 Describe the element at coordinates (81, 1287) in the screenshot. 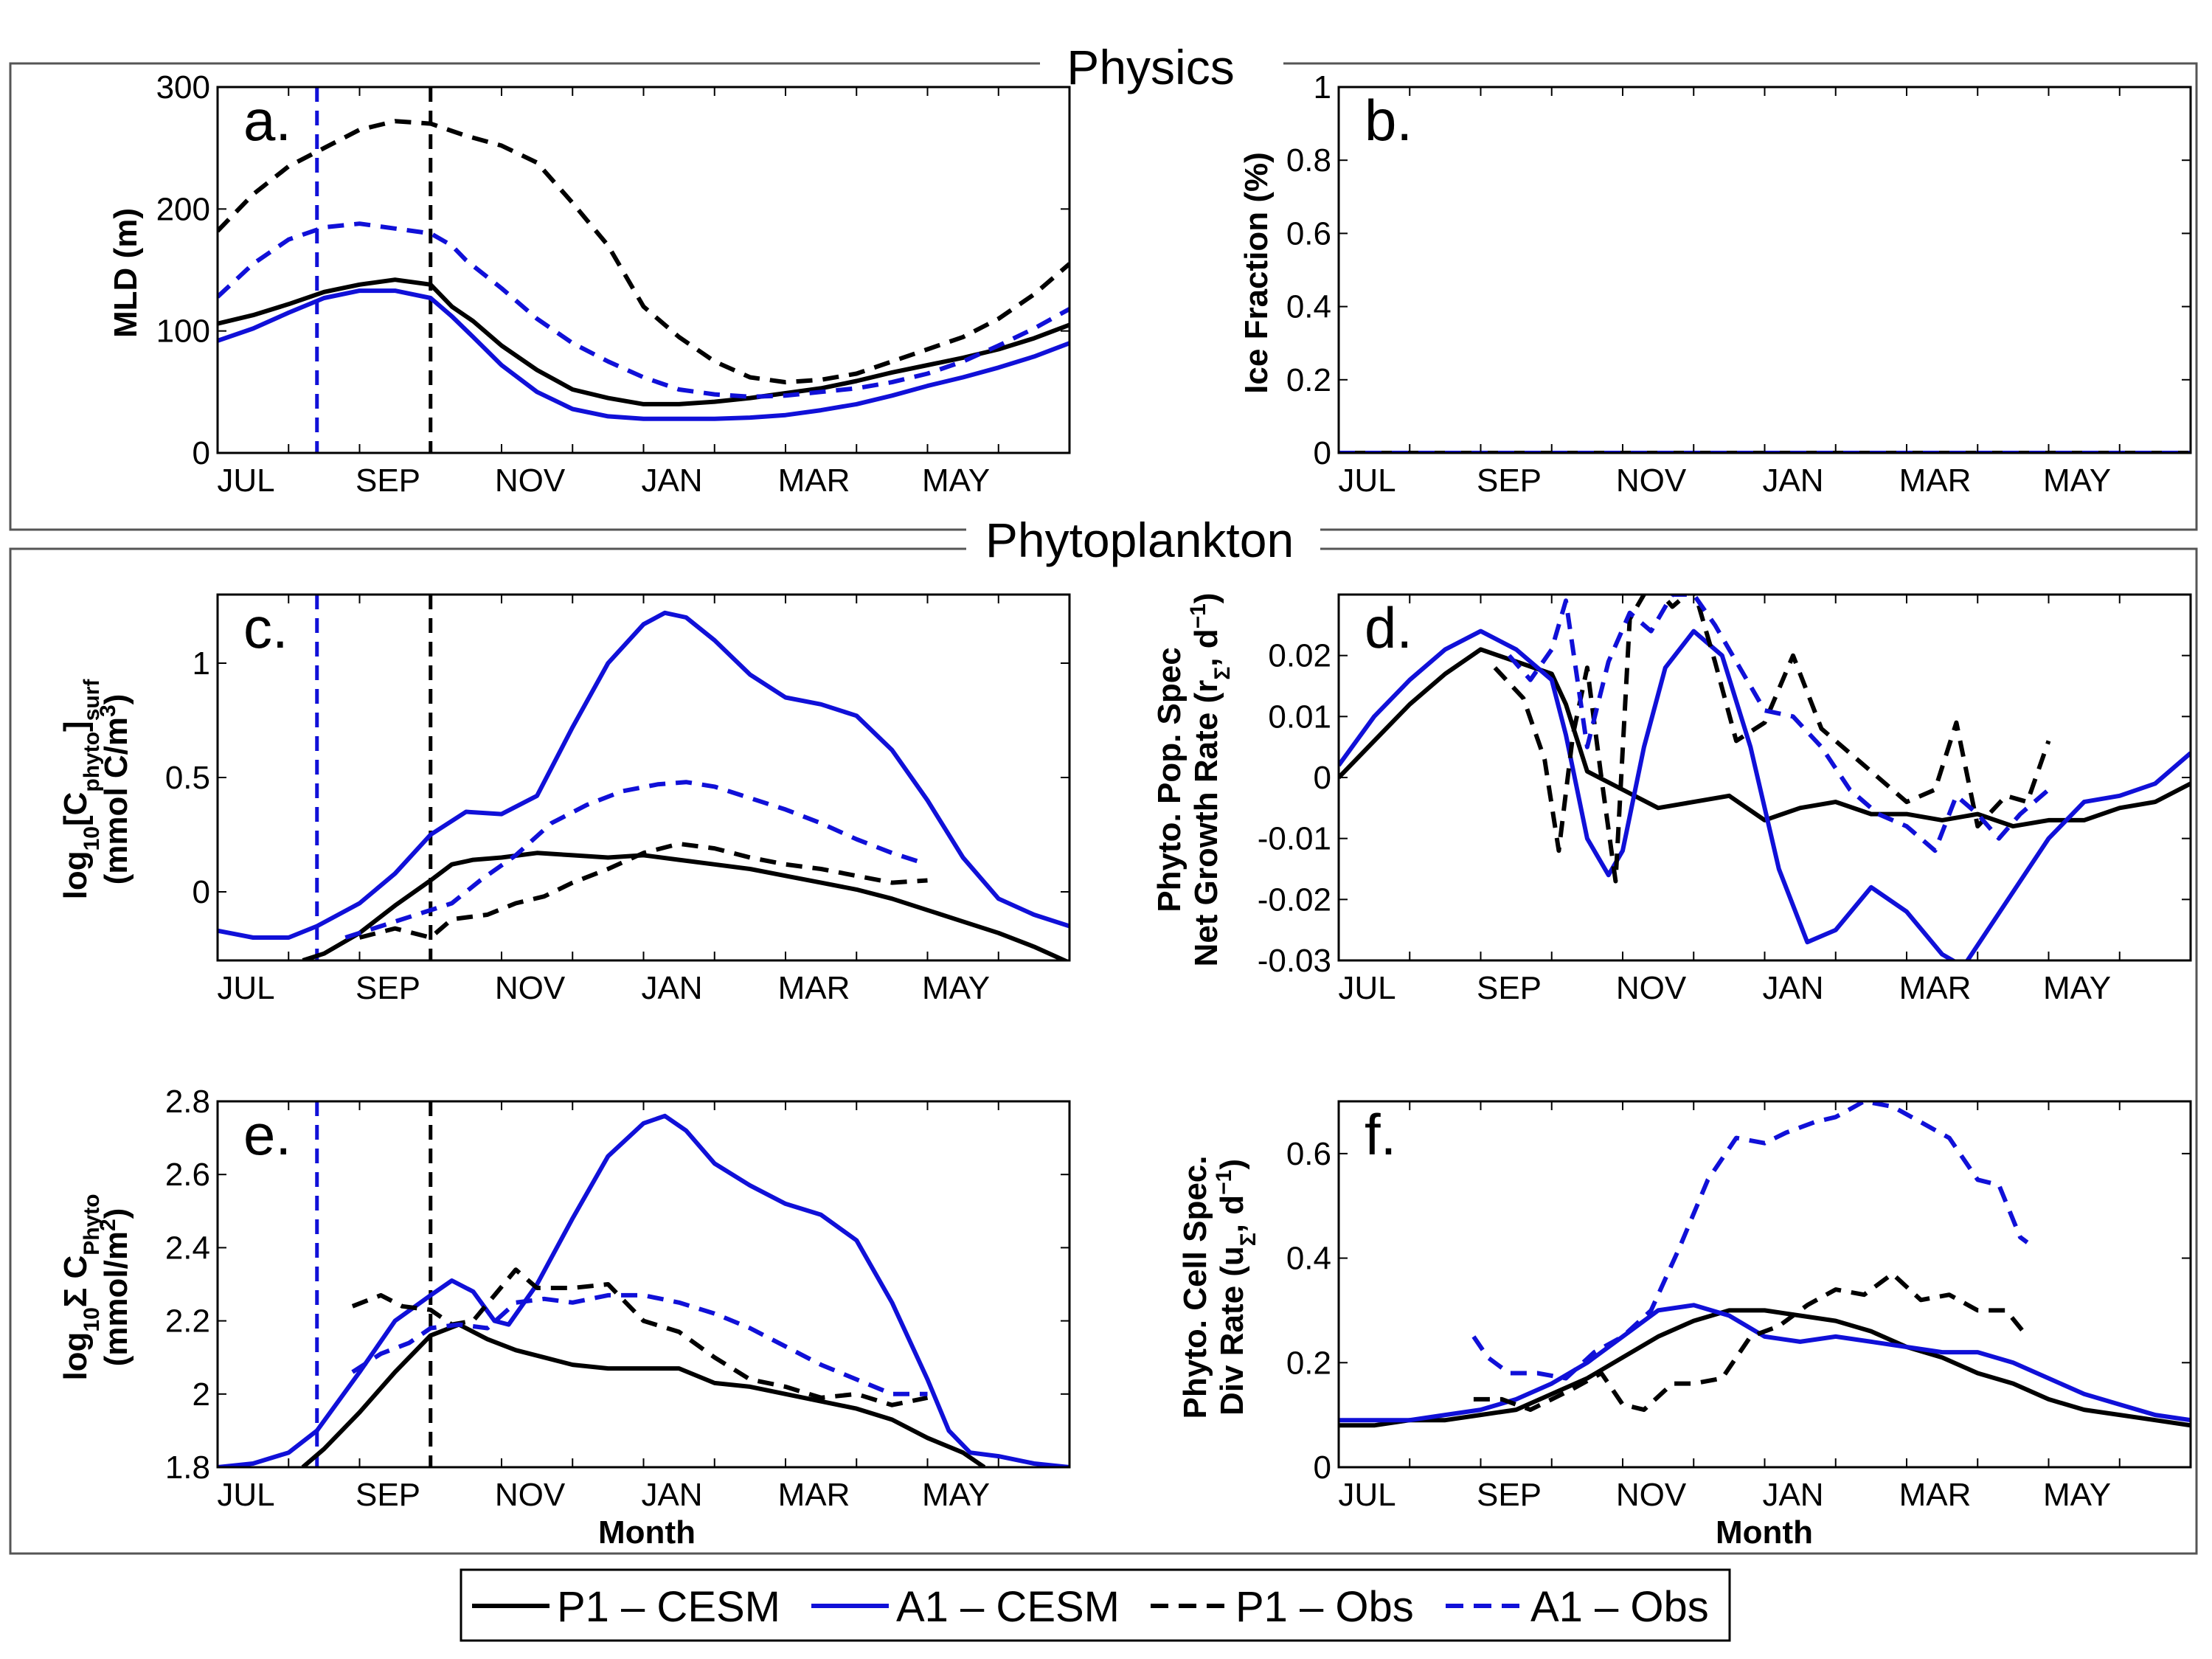

I see `panel-e-ylabel-line1: log10Σ CPhyto` at that location.